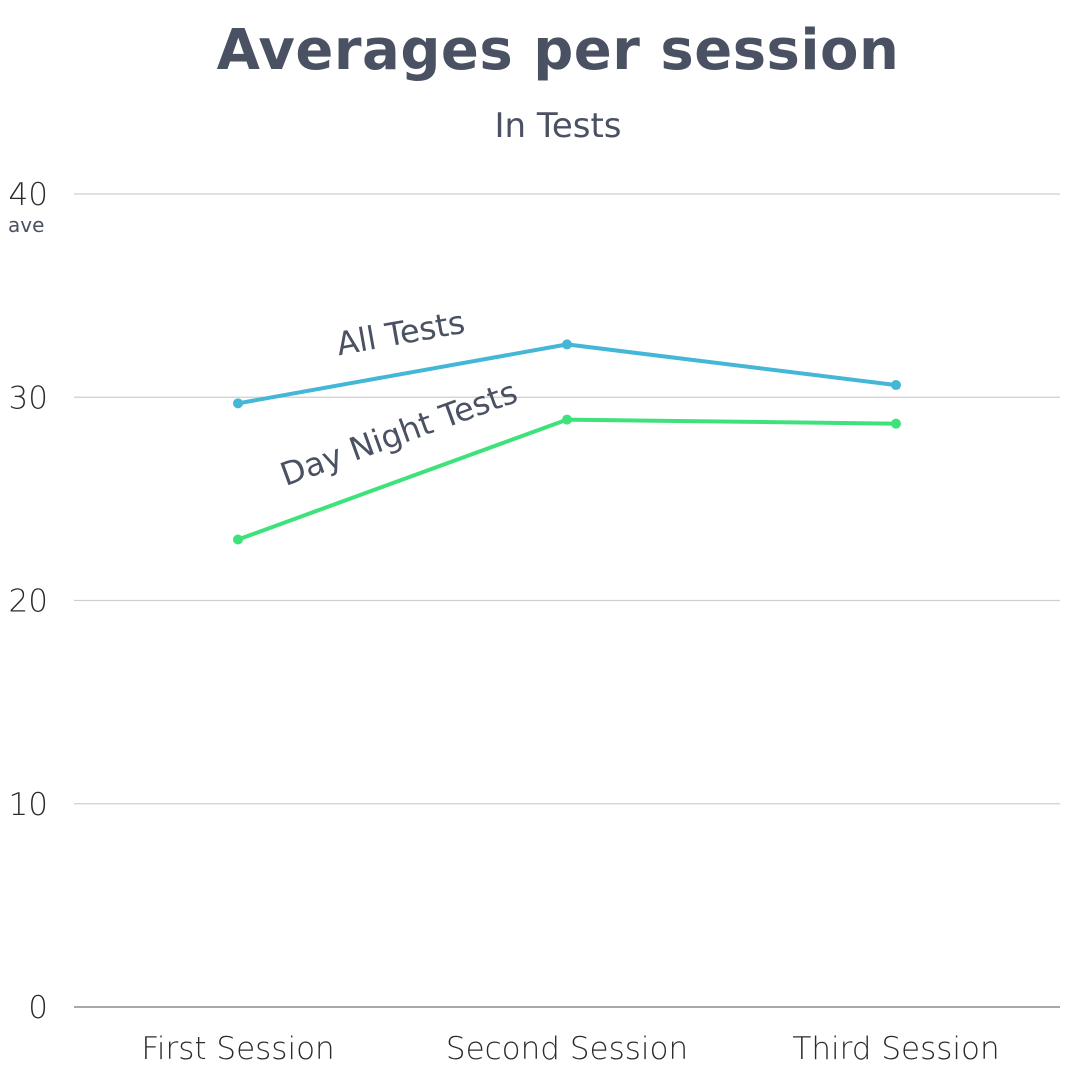  I want to click on y-tick-label: 20, so click(28, 602).